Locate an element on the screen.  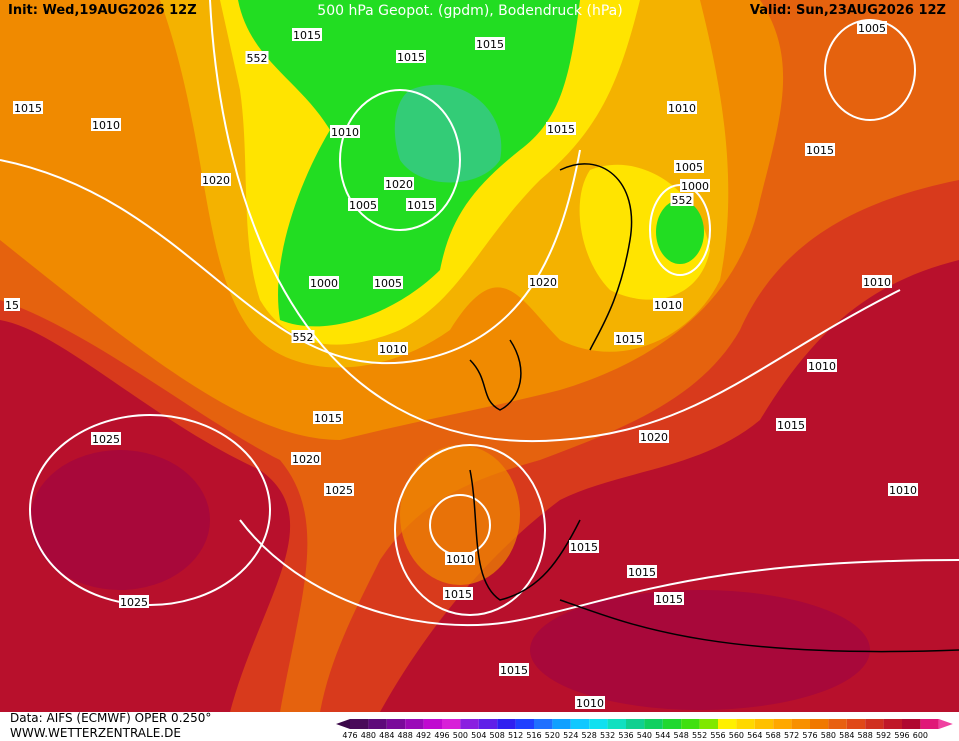
colorbar-label: 536 is located at coordinates (625, 735).